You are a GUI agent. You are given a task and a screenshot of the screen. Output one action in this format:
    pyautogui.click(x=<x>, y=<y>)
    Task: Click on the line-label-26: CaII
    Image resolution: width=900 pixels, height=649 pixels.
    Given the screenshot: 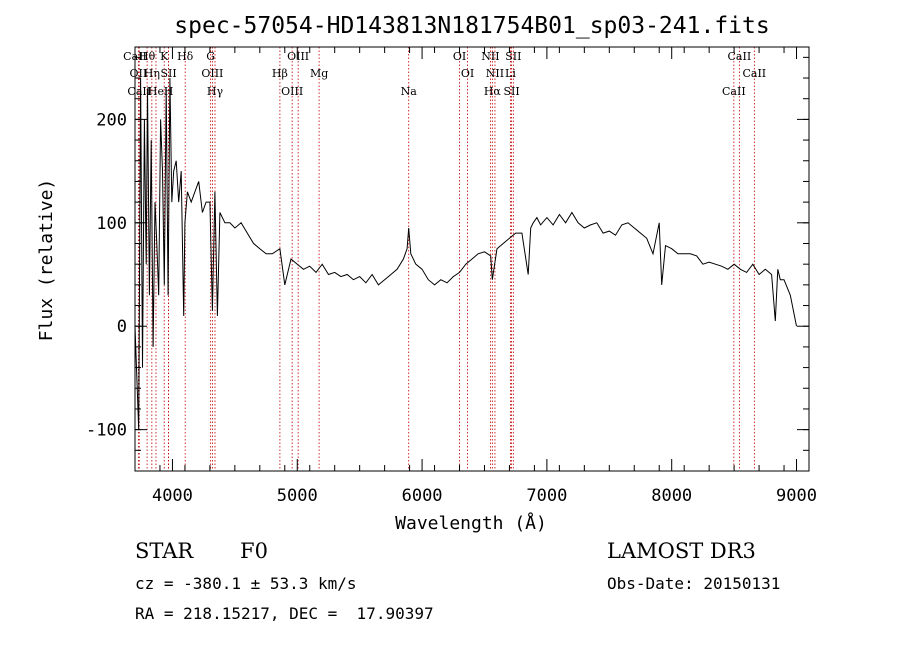 What is the action you would take?
    pyautogui.click(x=734, y=91)
    